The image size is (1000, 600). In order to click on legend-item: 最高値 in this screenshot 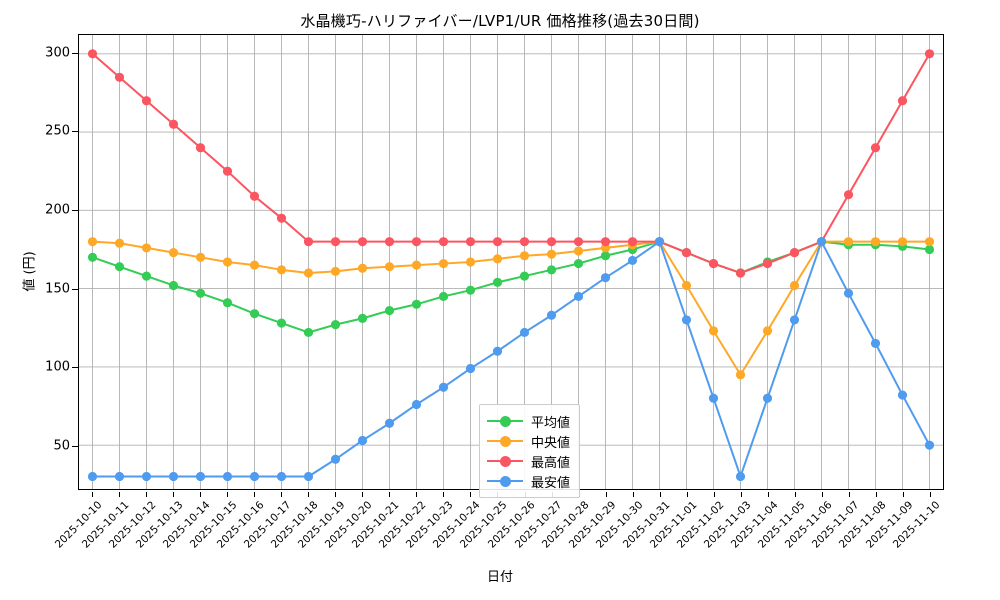, I will do `click(528, 461)`.